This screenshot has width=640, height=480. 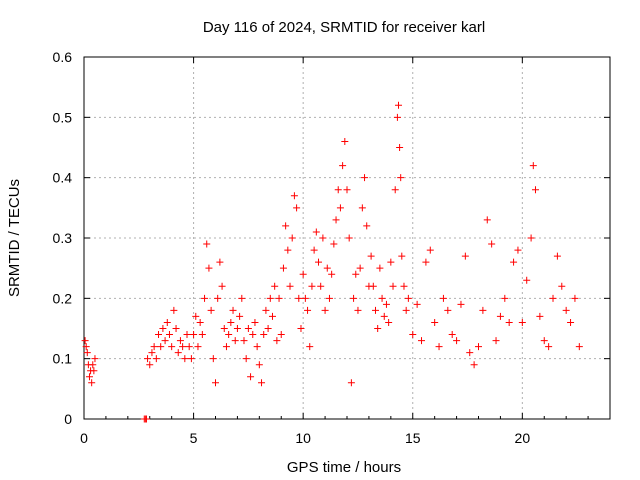 What do you see at coordinates (14, 238) in the screenshot?
I see `y-axis-label: SRMTID / TECUs` at bounding box center [14, 238].